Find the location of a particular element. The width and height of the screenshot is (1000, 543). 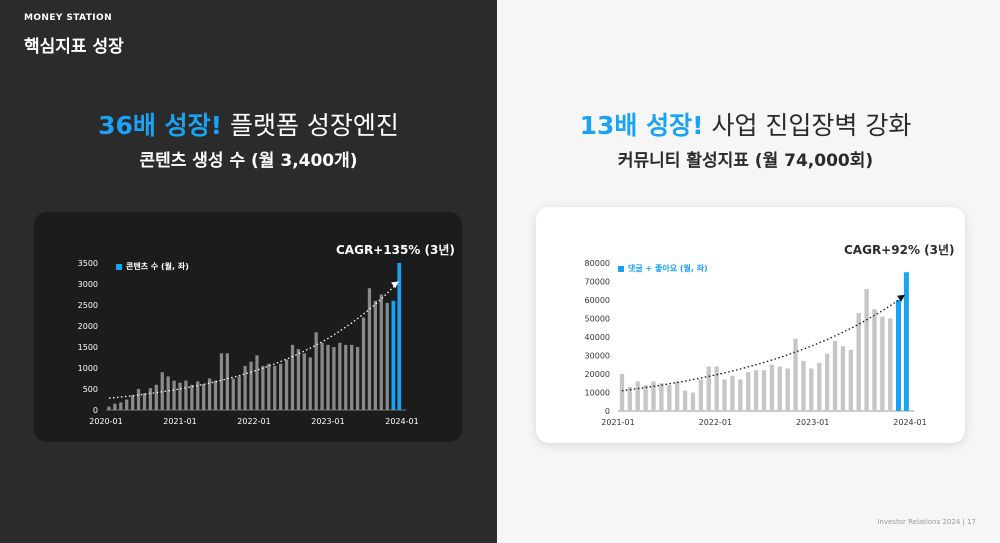

trend-line is located at coordinates (252, 341).